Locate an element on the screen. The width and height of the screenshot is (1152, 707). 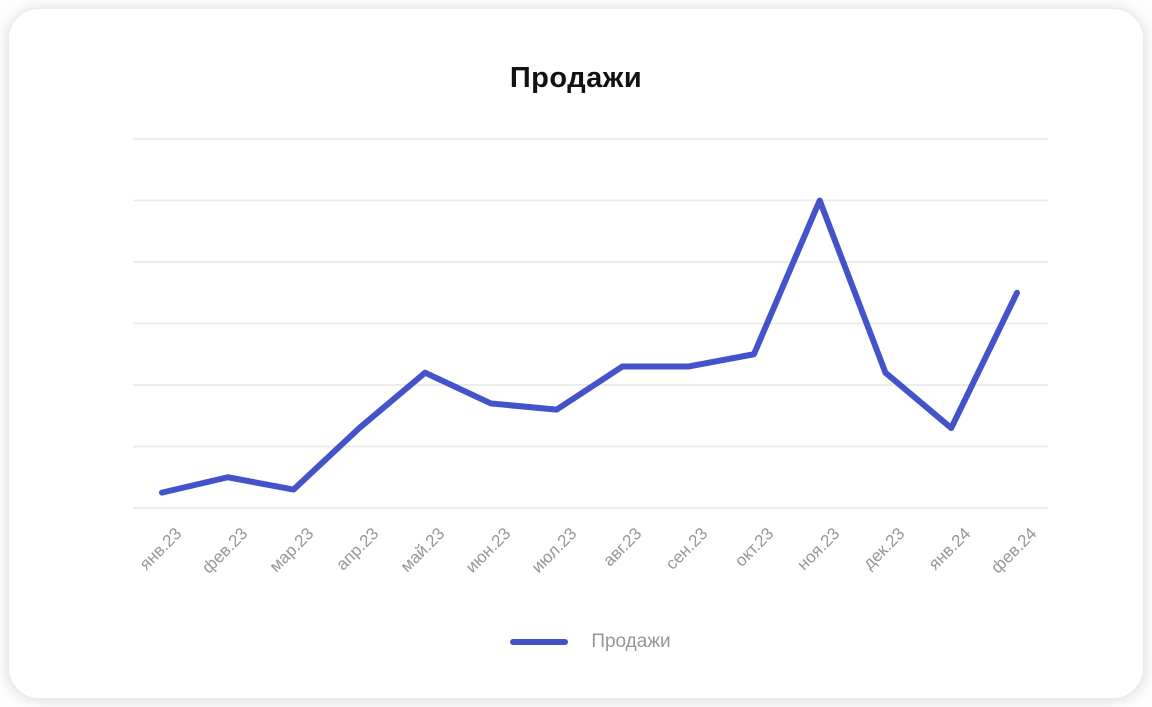
legend-label: Продажи is located at coordinates (631, 641).